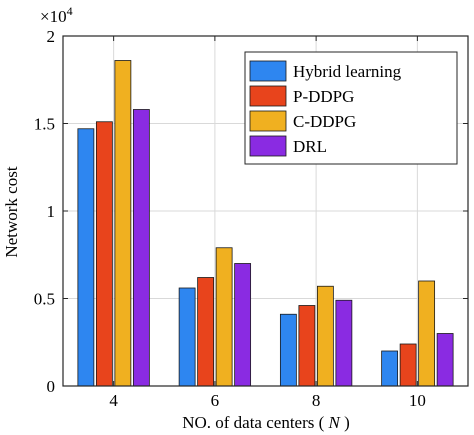  Describe the element at coordinates (56, 15) in the screenshot. I see `y-axis-multiplier: ×10⁴` at that location.